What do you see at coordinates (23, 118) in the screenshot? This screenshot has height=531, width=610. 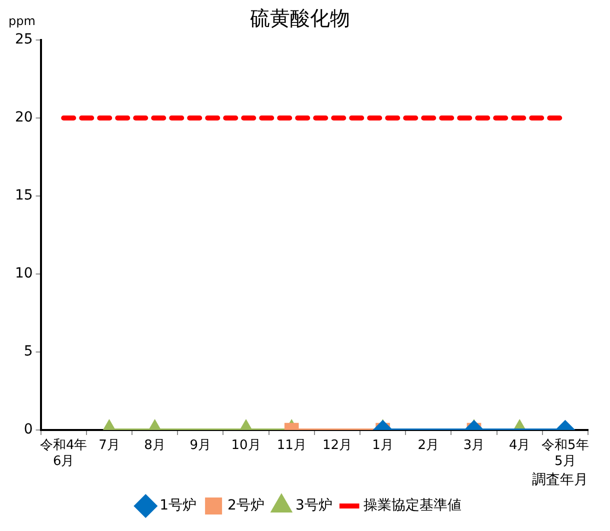 I see `y-tick-label: 20` at bounding box center [23, 118].